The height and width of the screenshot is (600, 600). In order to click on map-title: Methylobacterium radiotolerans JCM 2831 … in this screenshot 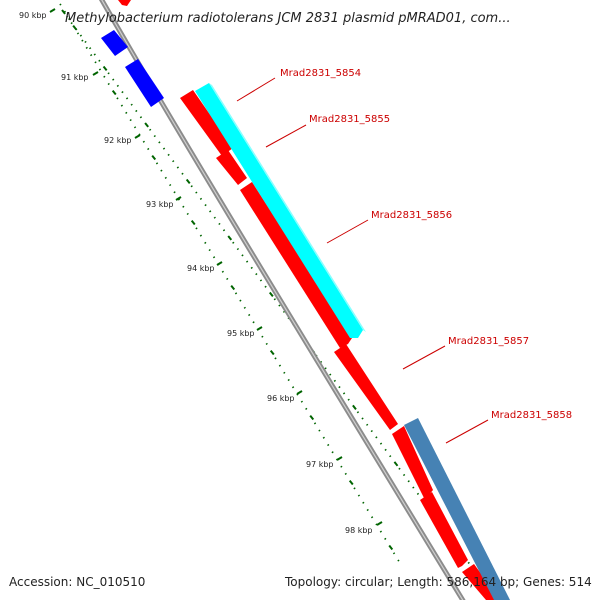, I will do `click(288, 18)`.